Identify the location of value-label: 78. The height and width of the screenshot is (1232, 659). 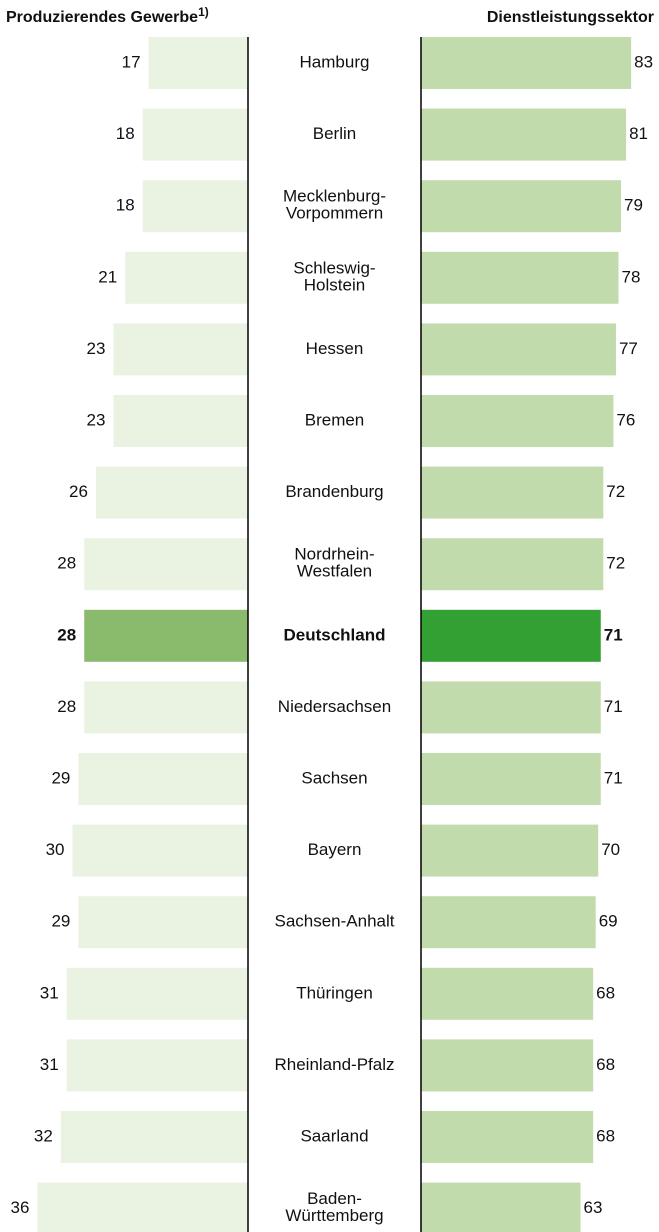
(630, 276).